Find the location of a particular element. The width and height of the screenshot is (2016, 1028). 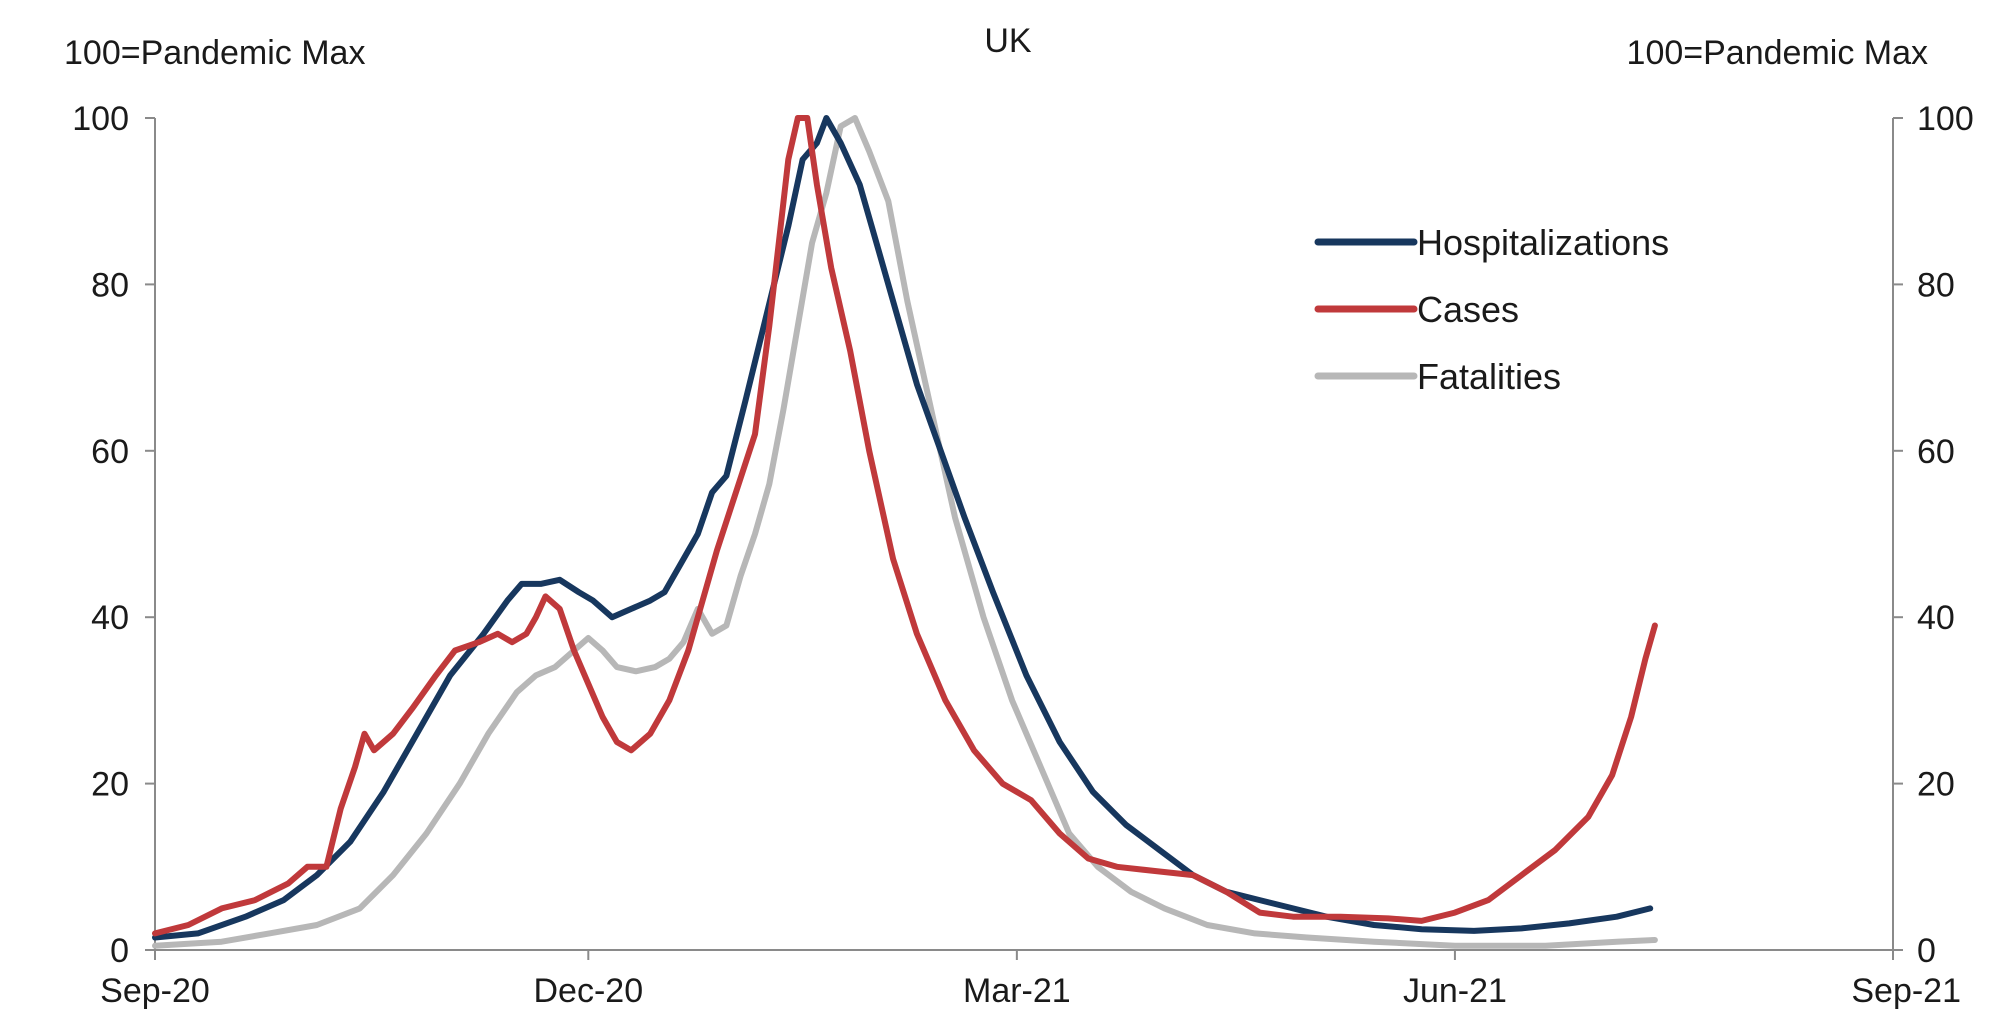

legend: Hospitalizations Cases Fatalities is located at coordinates (1491, 309).